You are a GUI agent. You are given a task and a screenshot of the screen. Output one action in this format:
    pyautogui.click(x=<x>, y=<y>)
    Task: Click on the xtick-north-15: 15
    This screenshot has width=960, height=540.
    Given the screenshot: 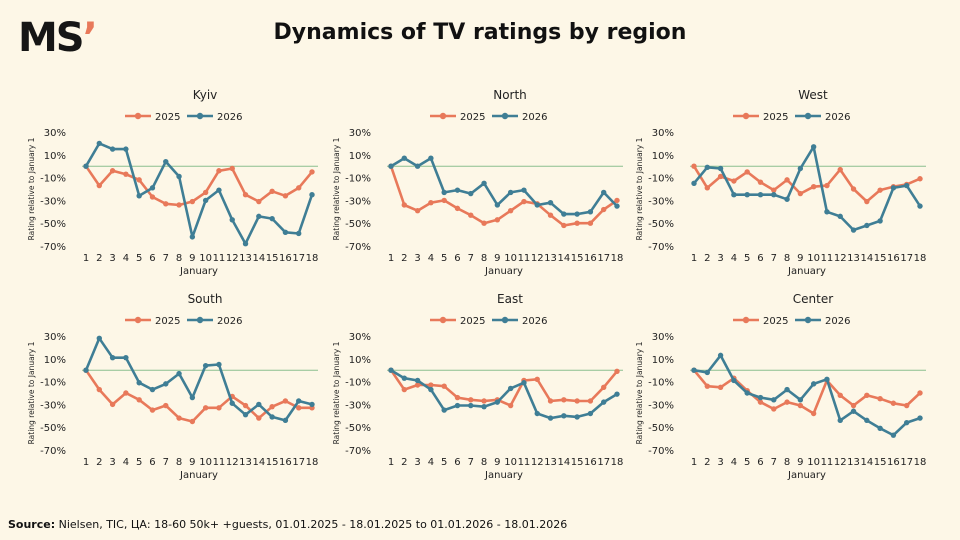 What is the action you would take?
    pyautogui.click(x=577, y=258)
    